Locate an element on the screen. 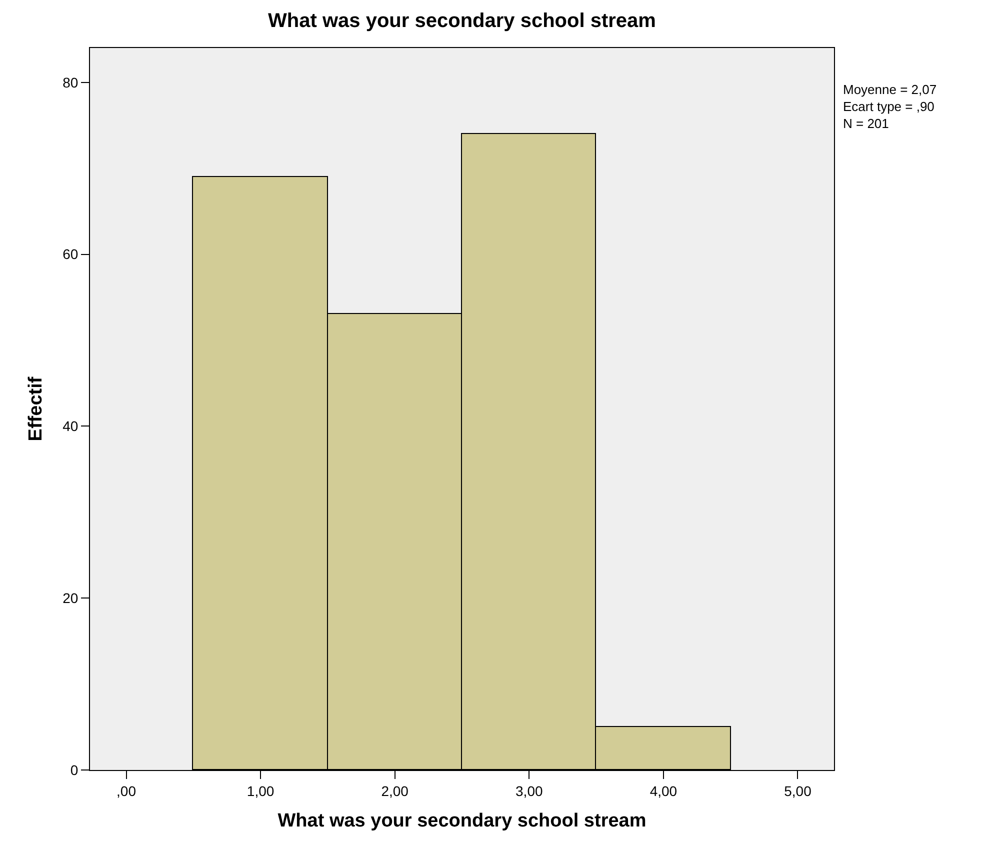 The width and height of the screenshot is (989, 850). y-tick-label: 60 is located at coordinates (70, 254).